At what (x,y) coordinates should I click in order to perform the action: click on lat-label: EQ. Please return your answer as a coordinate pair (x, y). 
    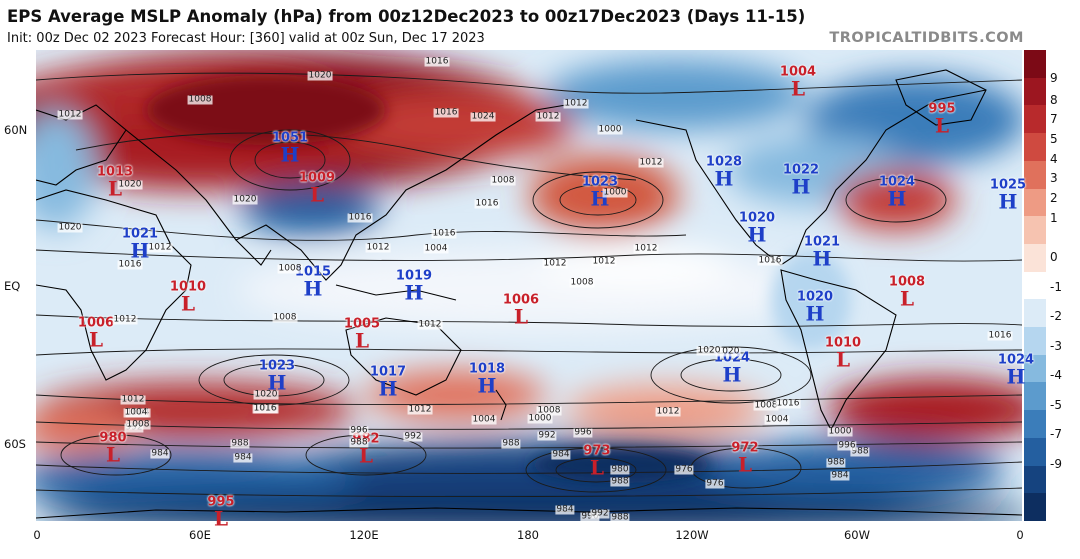
    Looking at the image, I should click on (12, 286).